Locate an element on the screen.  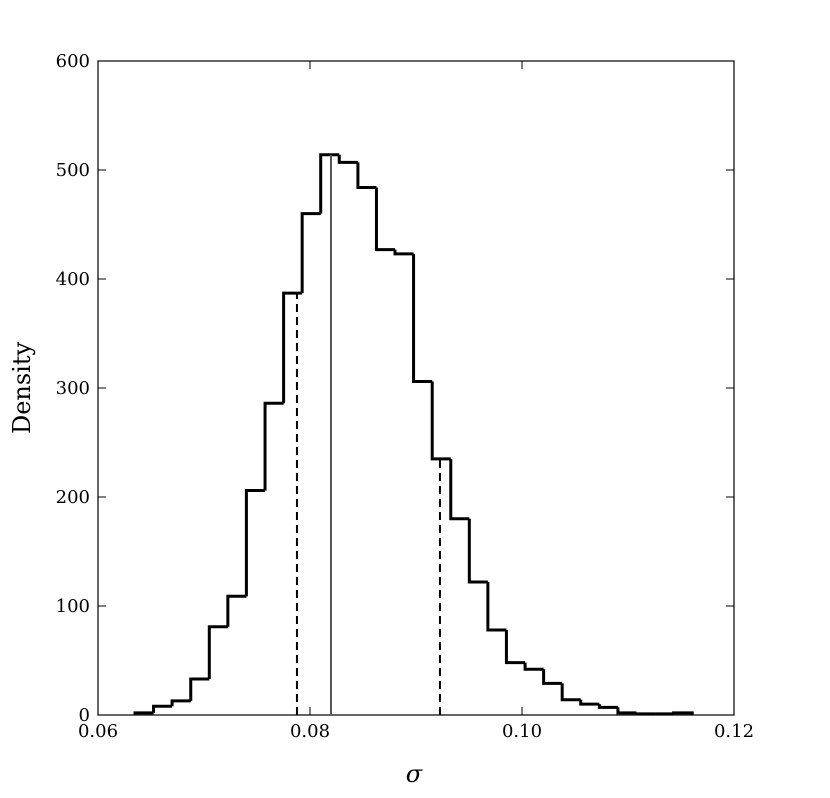
x-tick-label: 0.08 is located at coordinates (310, 731).